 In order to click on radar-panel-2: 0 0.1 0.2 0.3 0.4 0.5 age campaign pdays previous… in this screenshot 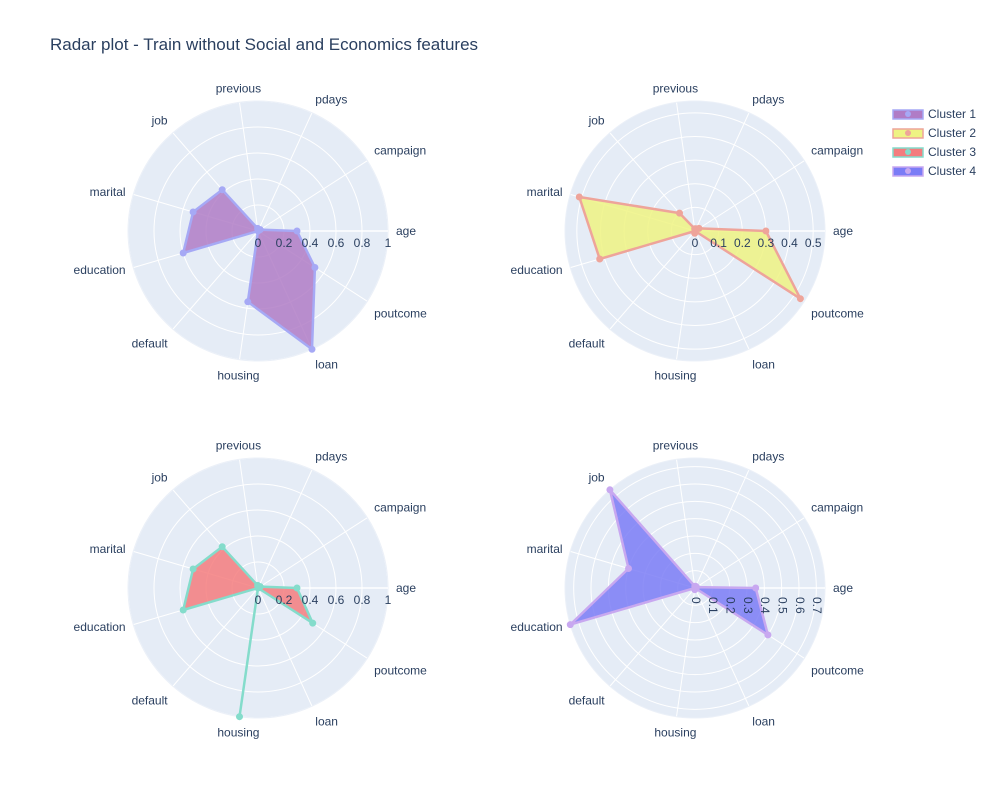, I will do `click(688, 231)`.